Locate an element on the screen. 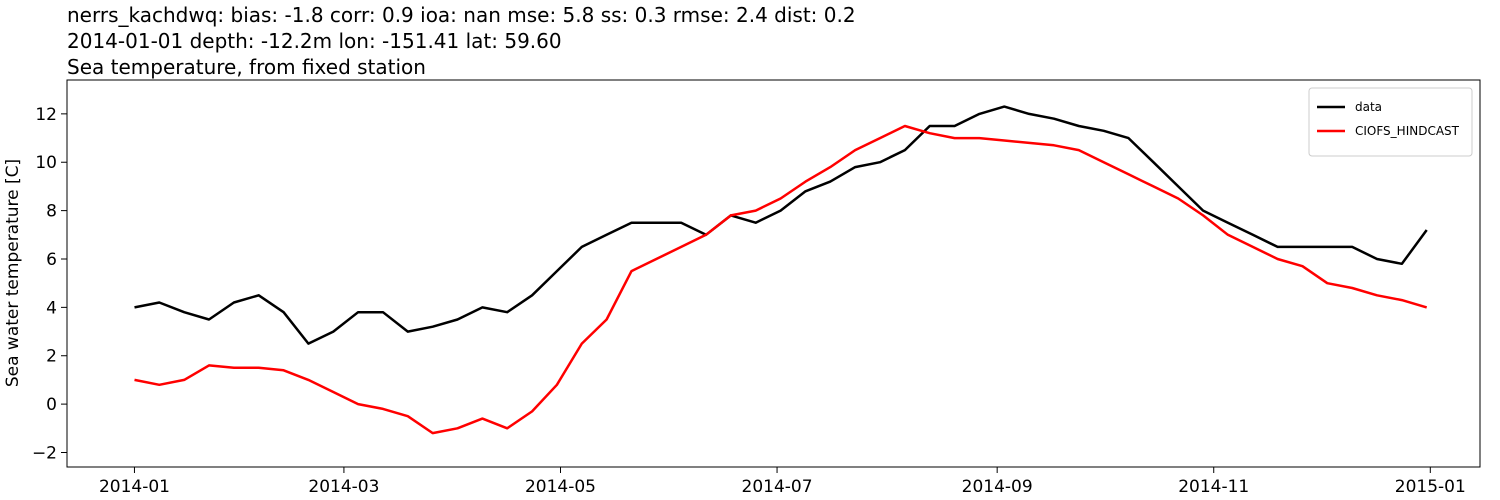 This screenshot has height=500, width=1500. x-tick-label: 2014-07 is located at coordinates (777, 487).